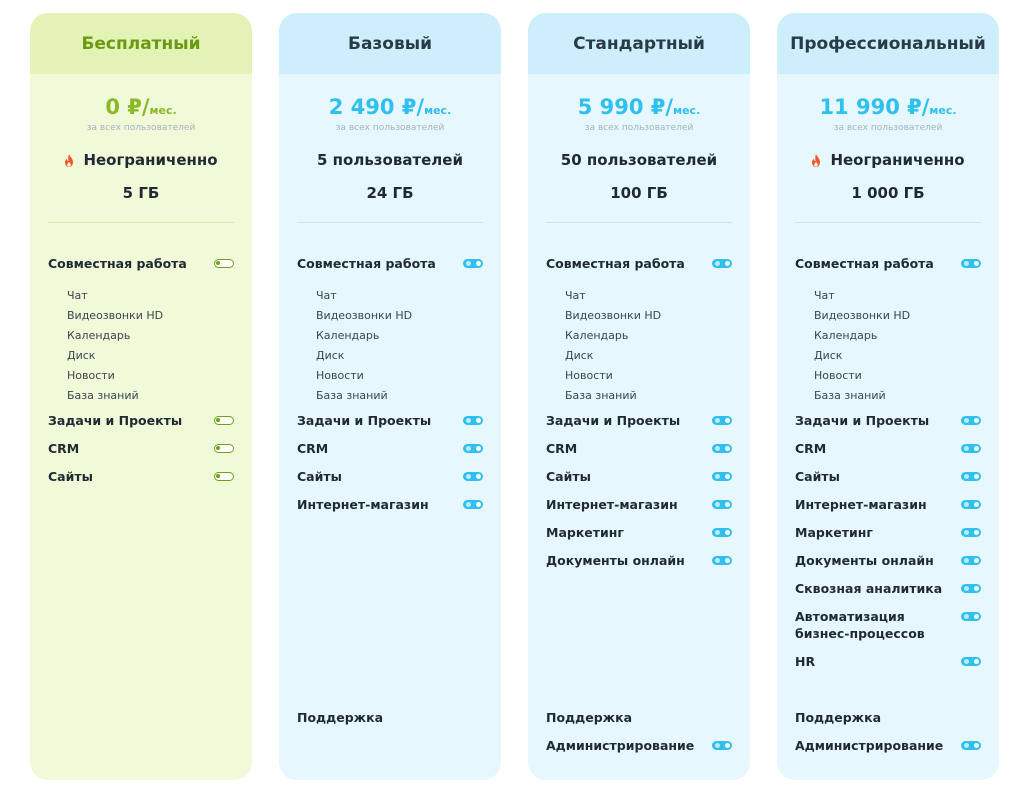 Image resolution: width=1024 pixels, height=804 pixels. Describe the element at coordinates (943, 110) in the screenshot. I see `price-period: мес.` at that location.